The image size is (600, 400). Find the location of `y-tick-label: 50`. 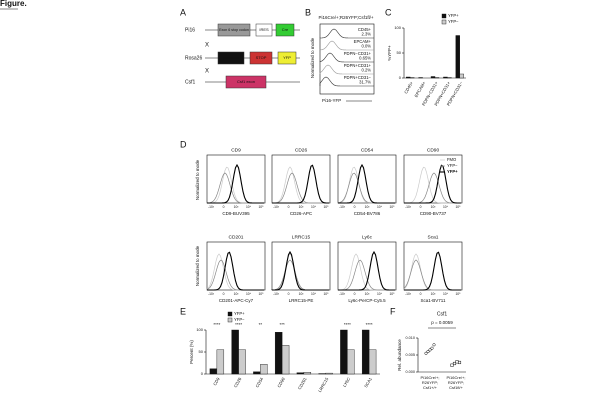

y-tick-label: 50 is located at coordinates (201, 351).